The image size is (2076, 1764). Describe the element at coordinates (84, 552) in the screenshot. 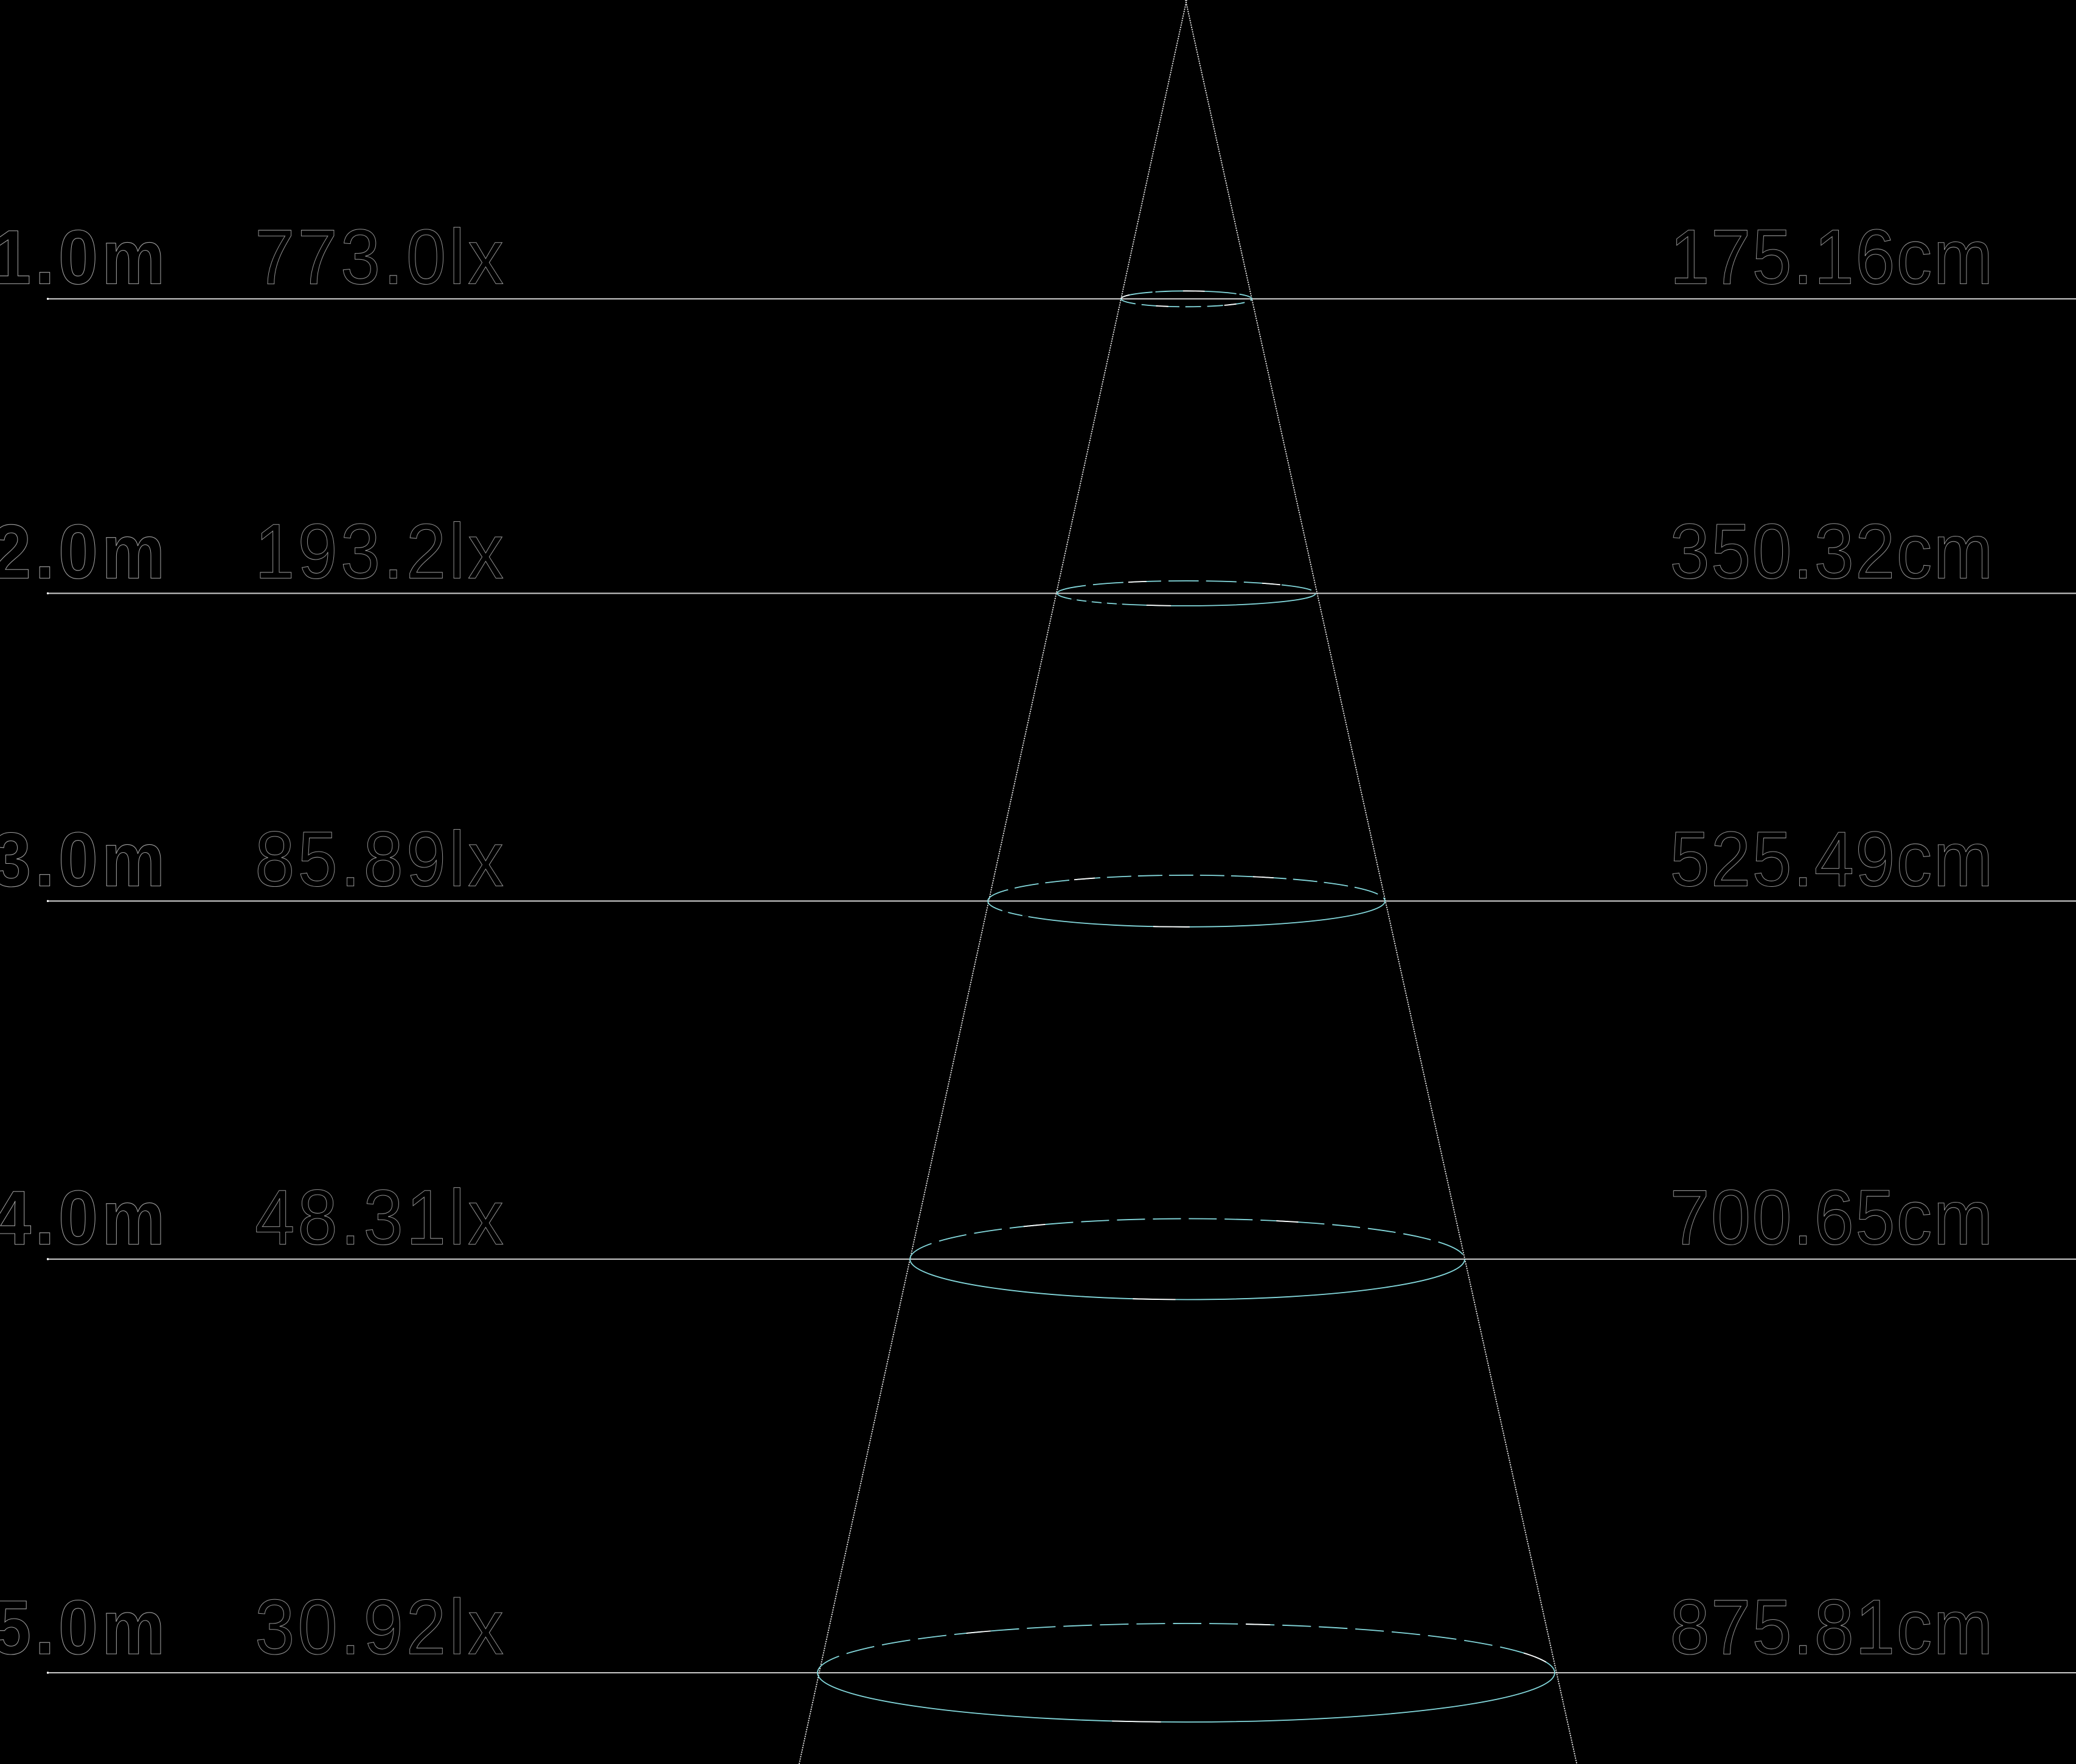

I see `svg-text: 2.0m` at that location.